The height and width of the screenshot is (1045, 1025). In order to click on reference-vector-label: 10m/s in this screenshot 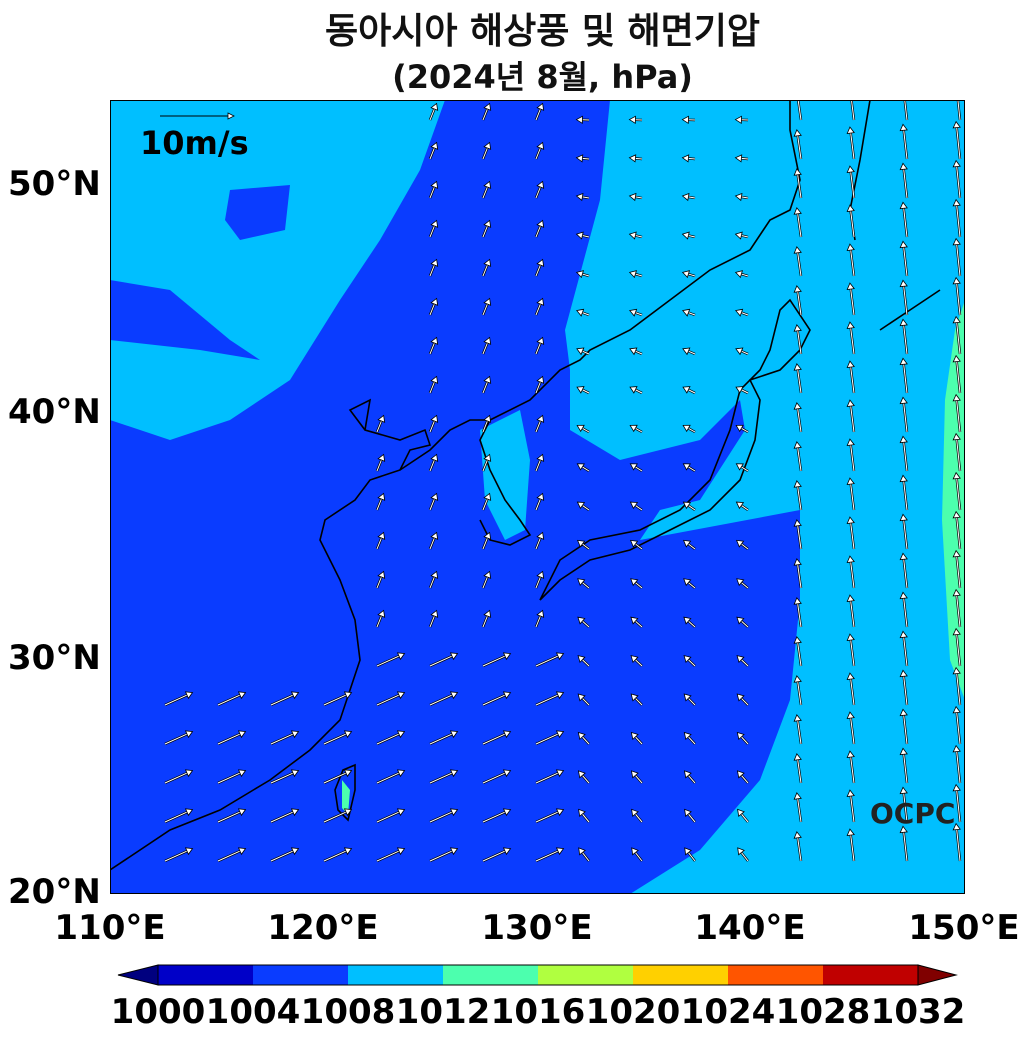, I will do `click(194, 143)`.